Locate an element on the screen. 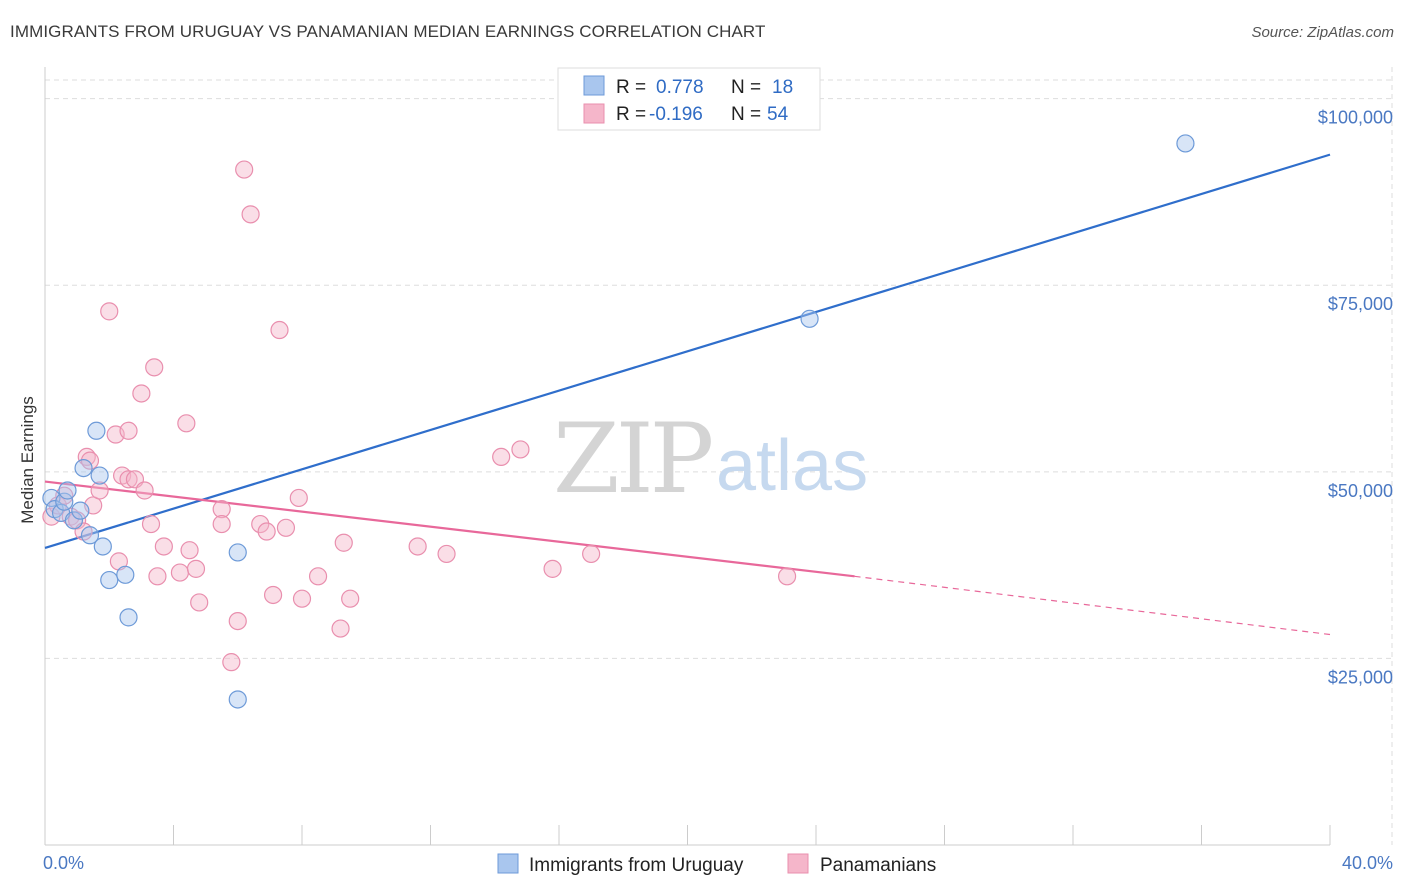  legend-n-value: 54 is located at coordinates (778, 114).